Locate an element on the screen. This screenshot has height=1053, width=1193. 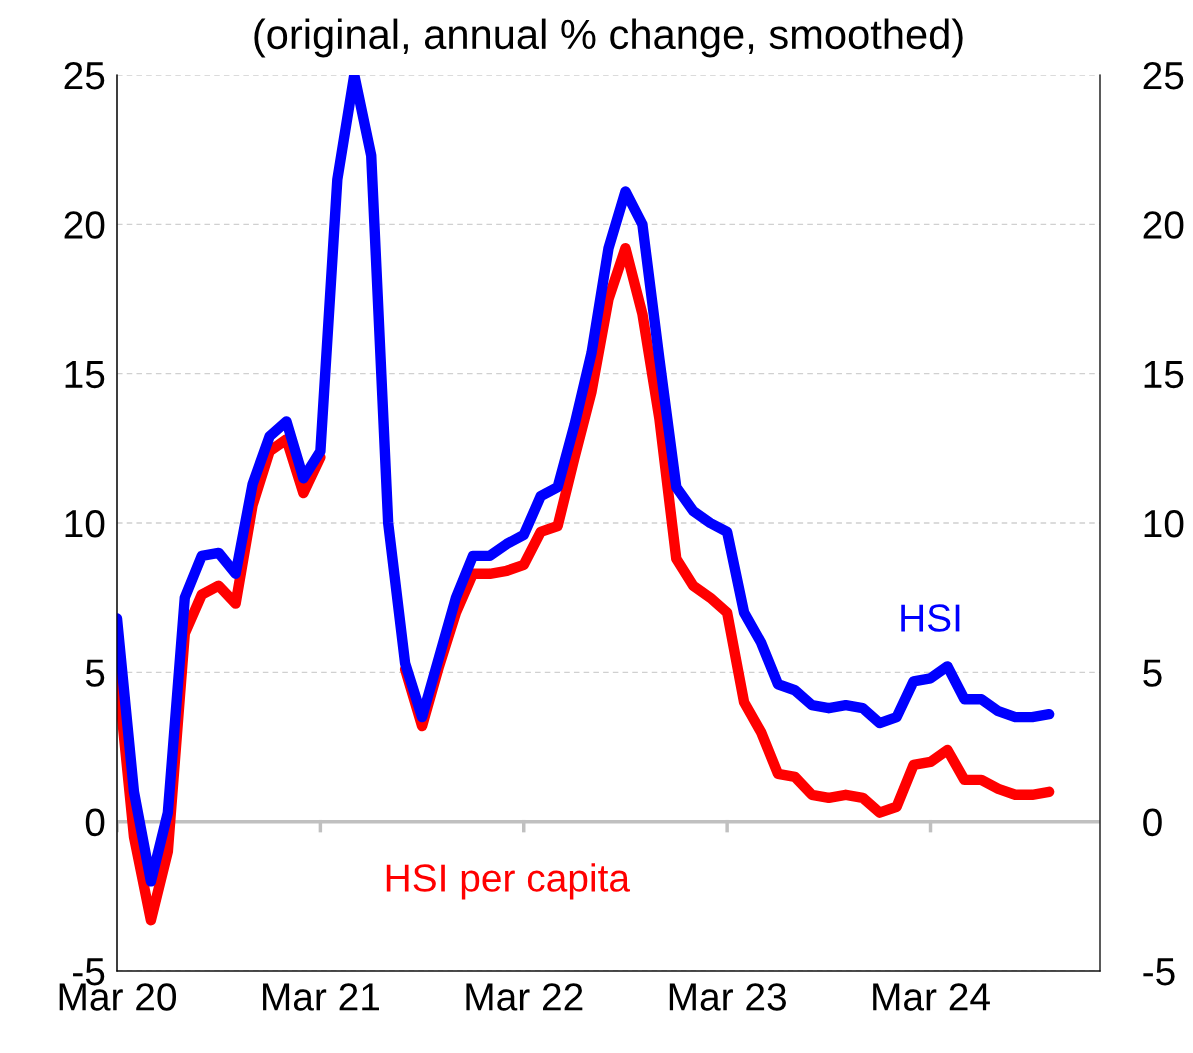
y2-tick-label: 20 is located at coordinates (1163, 225).